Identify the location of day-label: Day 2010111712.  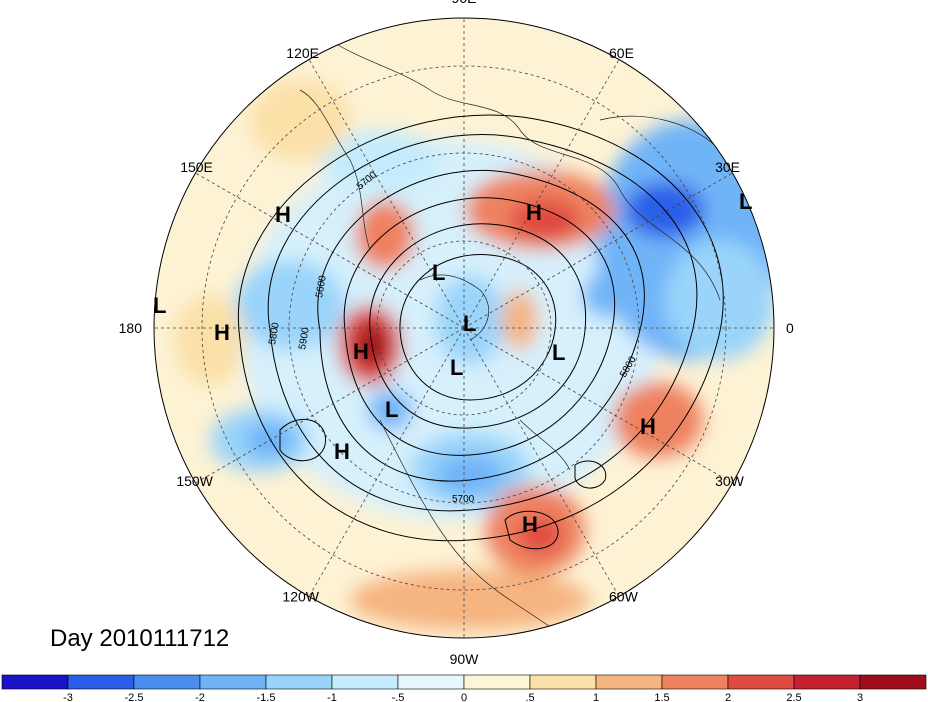
(139, 638).